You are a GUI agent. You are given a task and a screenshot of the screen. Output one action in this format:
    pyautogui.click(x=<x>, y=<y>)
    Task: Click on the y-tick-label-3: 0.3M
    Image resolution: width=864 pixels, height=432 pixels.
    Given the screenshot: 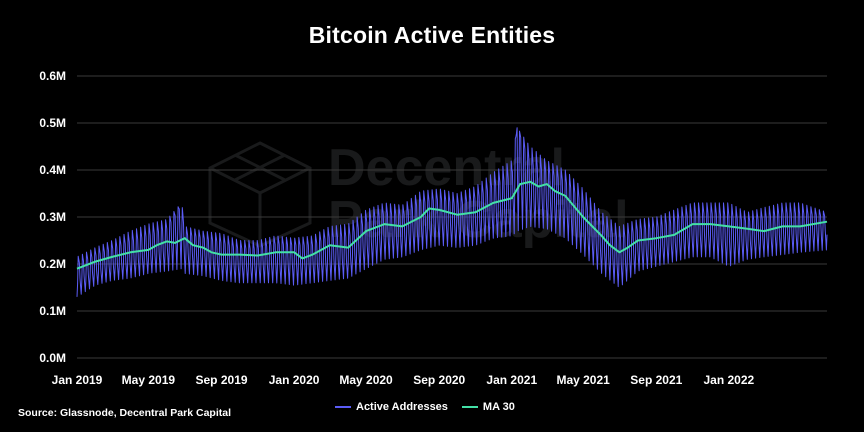 What is the action you would take?
    pyautogui.click(x=52, y=217)
    